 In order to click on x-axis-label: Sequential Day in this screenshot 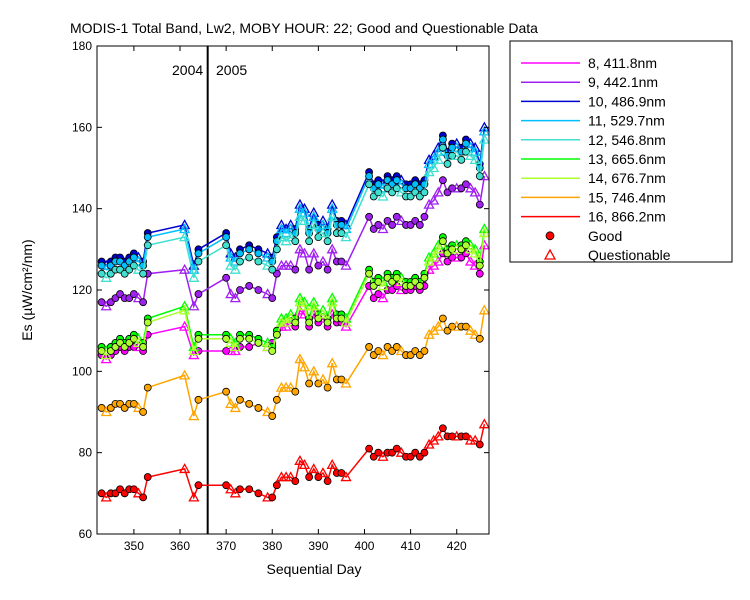, I will do `click(314, 569)`.